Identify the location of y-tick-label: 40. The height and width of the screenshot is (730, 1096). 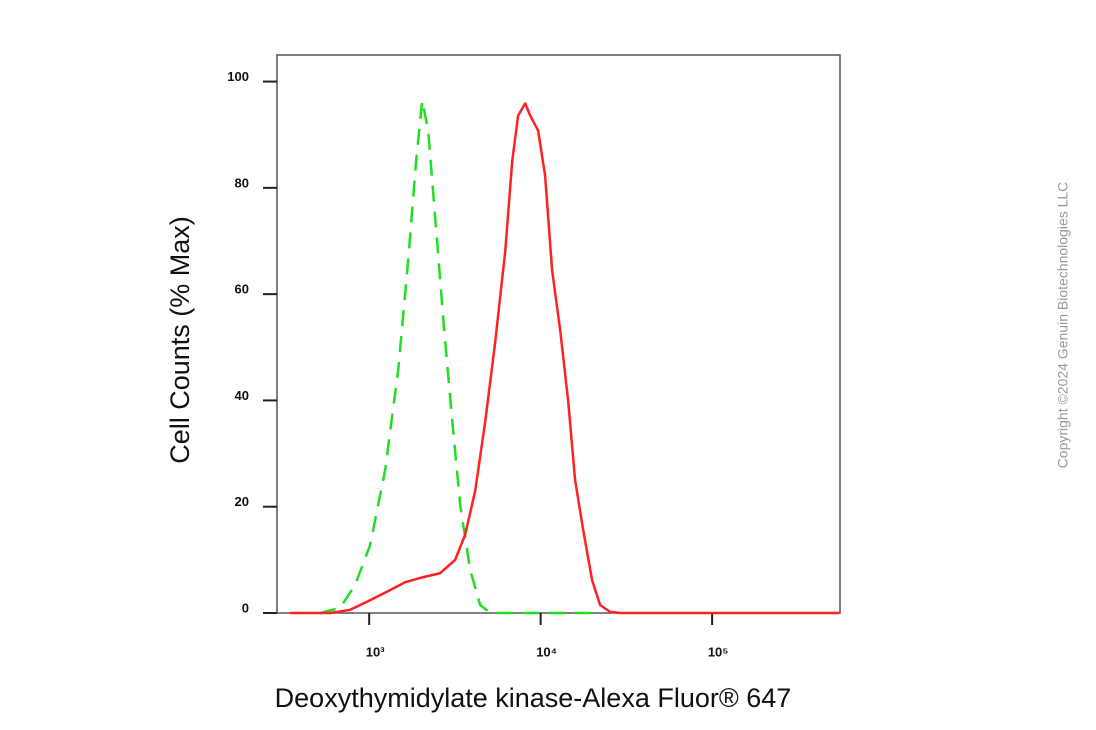
(242, 395).